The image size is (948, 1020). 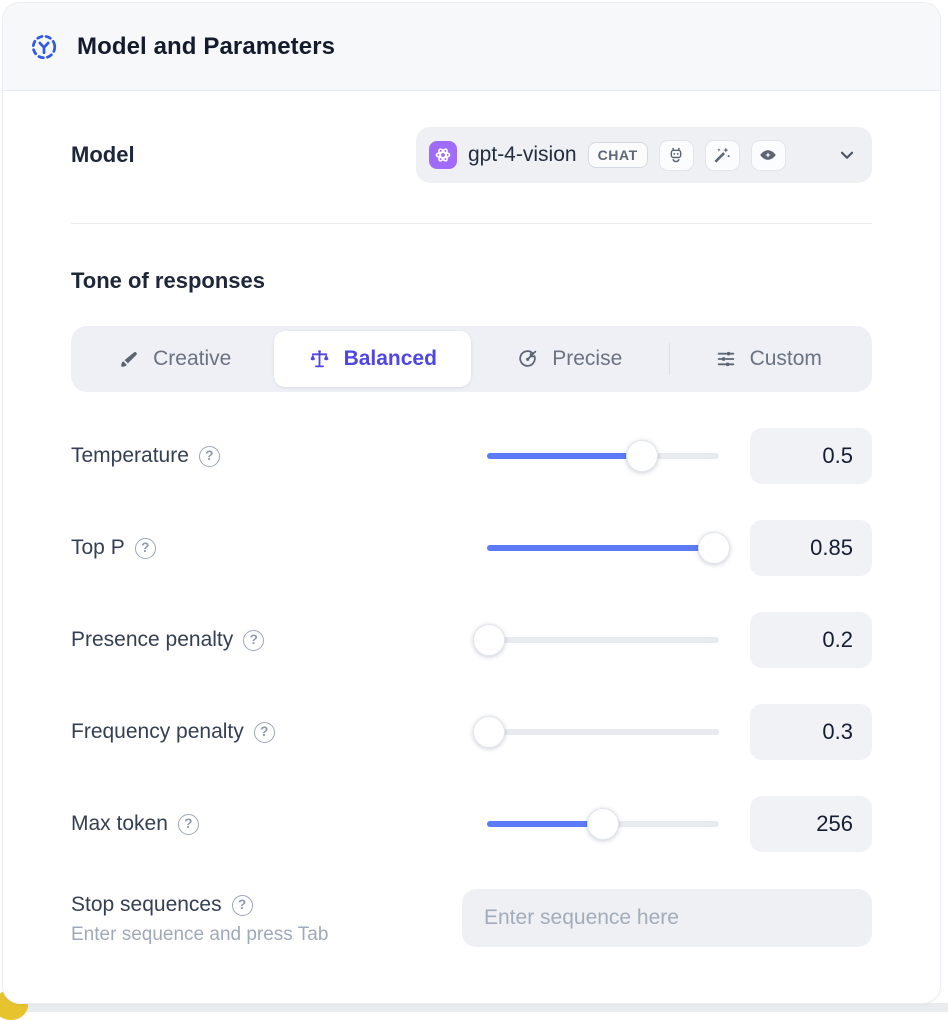 I want to click on target-icon, so click(x=528, y=359).